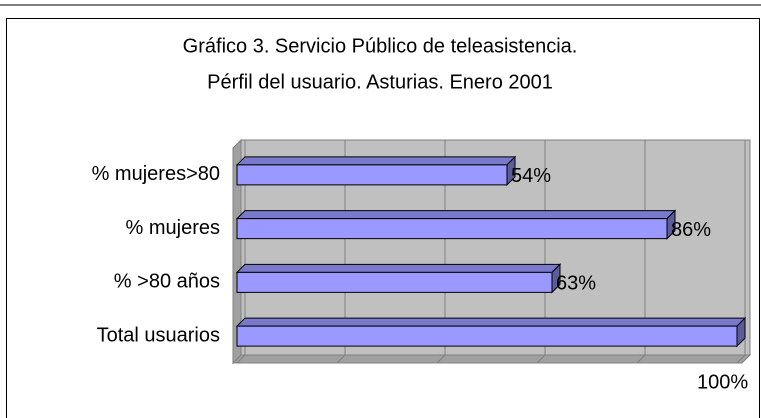 Image resolution: width=761 pixels, height=418 pixels. What do you see at coordinates (156, 174) in the screenshot?
I see `category-label: % mujeres>80` at bounding box center [156, 174].